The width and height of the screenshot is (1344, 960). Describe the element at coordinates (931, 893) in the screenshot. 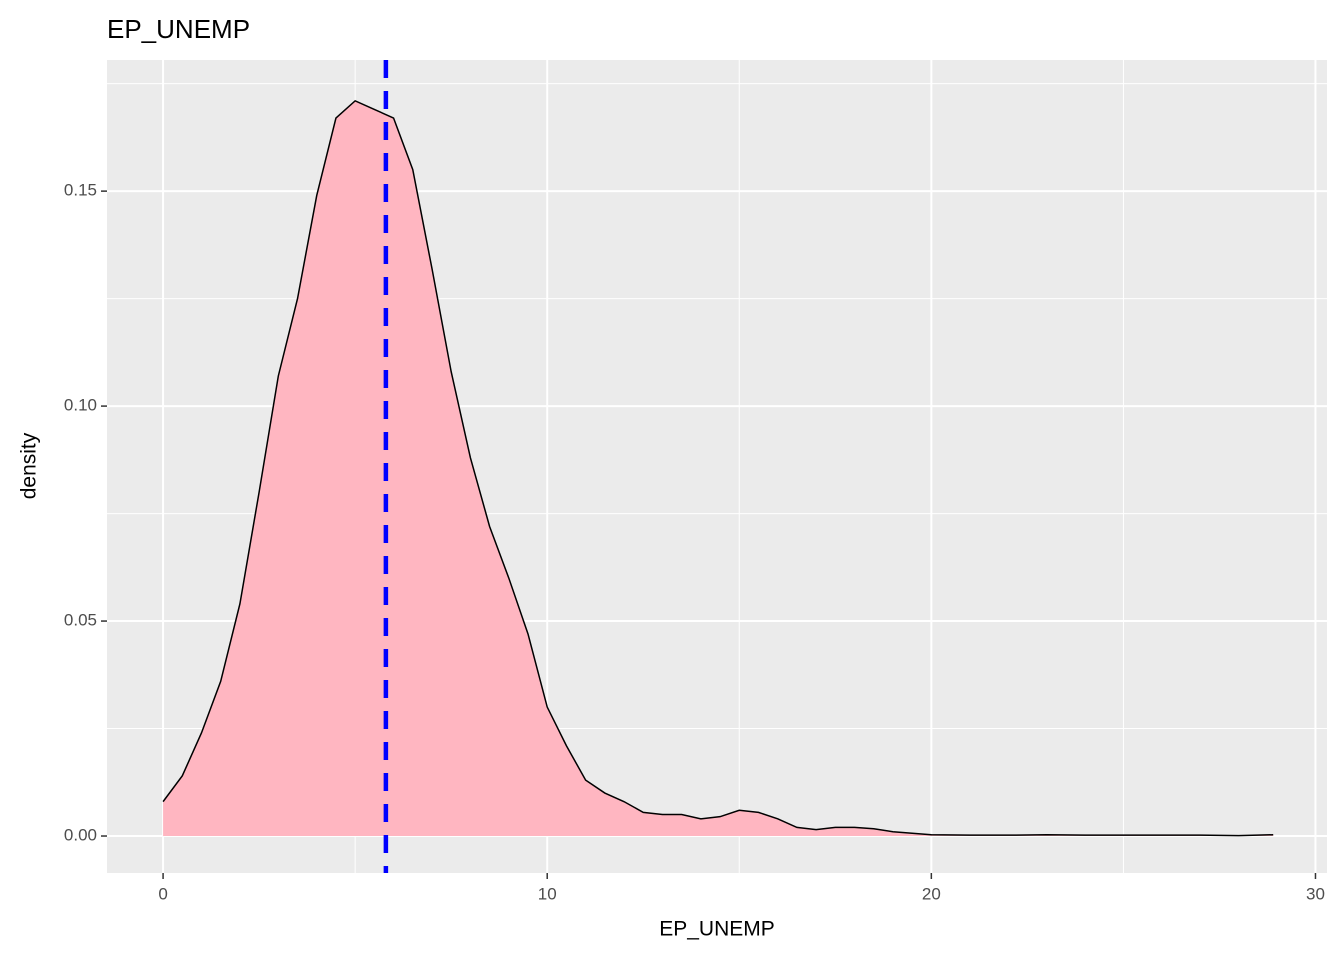

I see `x-tick-label: 20` at that location.